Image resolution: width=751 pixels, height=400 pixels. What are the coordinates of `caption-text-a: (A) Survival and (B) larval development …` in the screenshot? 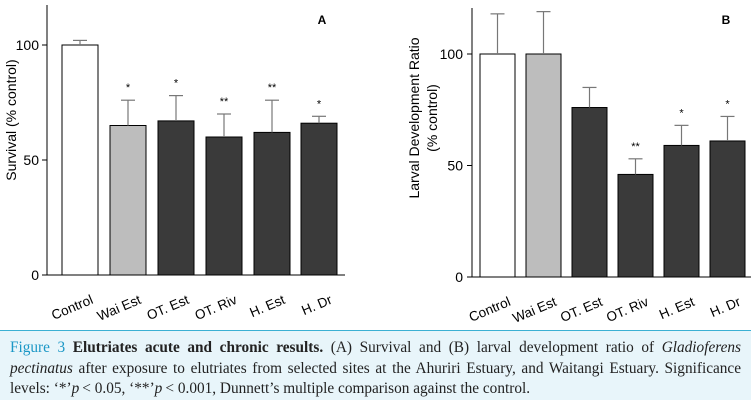 It's located at (492, 347).